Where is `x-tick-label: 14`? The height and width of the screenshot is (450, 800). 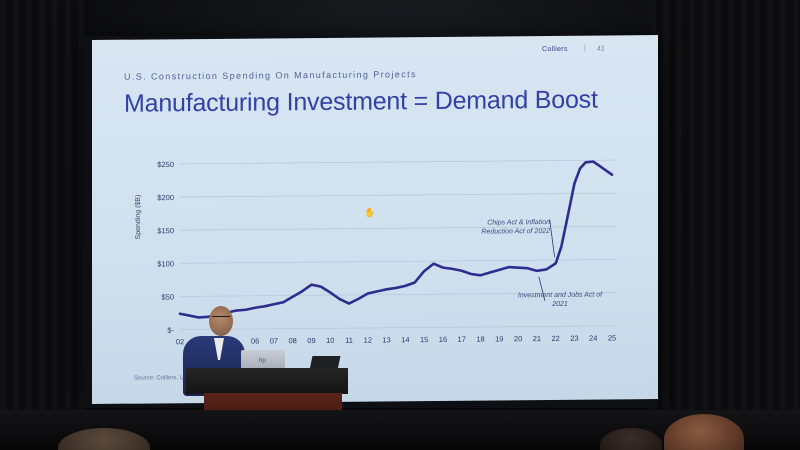 x-tick-label: 14 is located at coordinates (405, 339).